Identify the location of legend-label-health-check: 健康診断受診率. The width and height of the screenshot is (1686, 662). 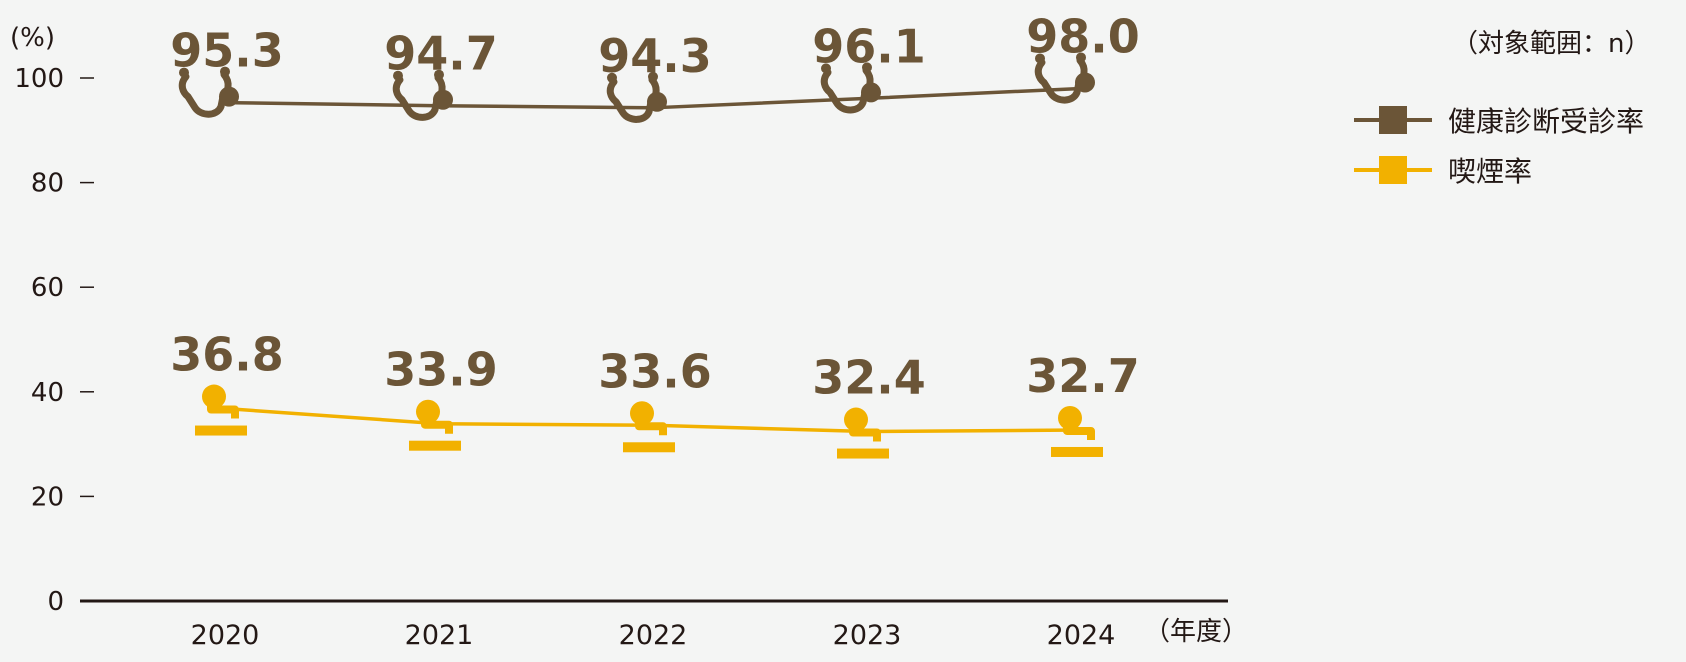
(1546, 121).